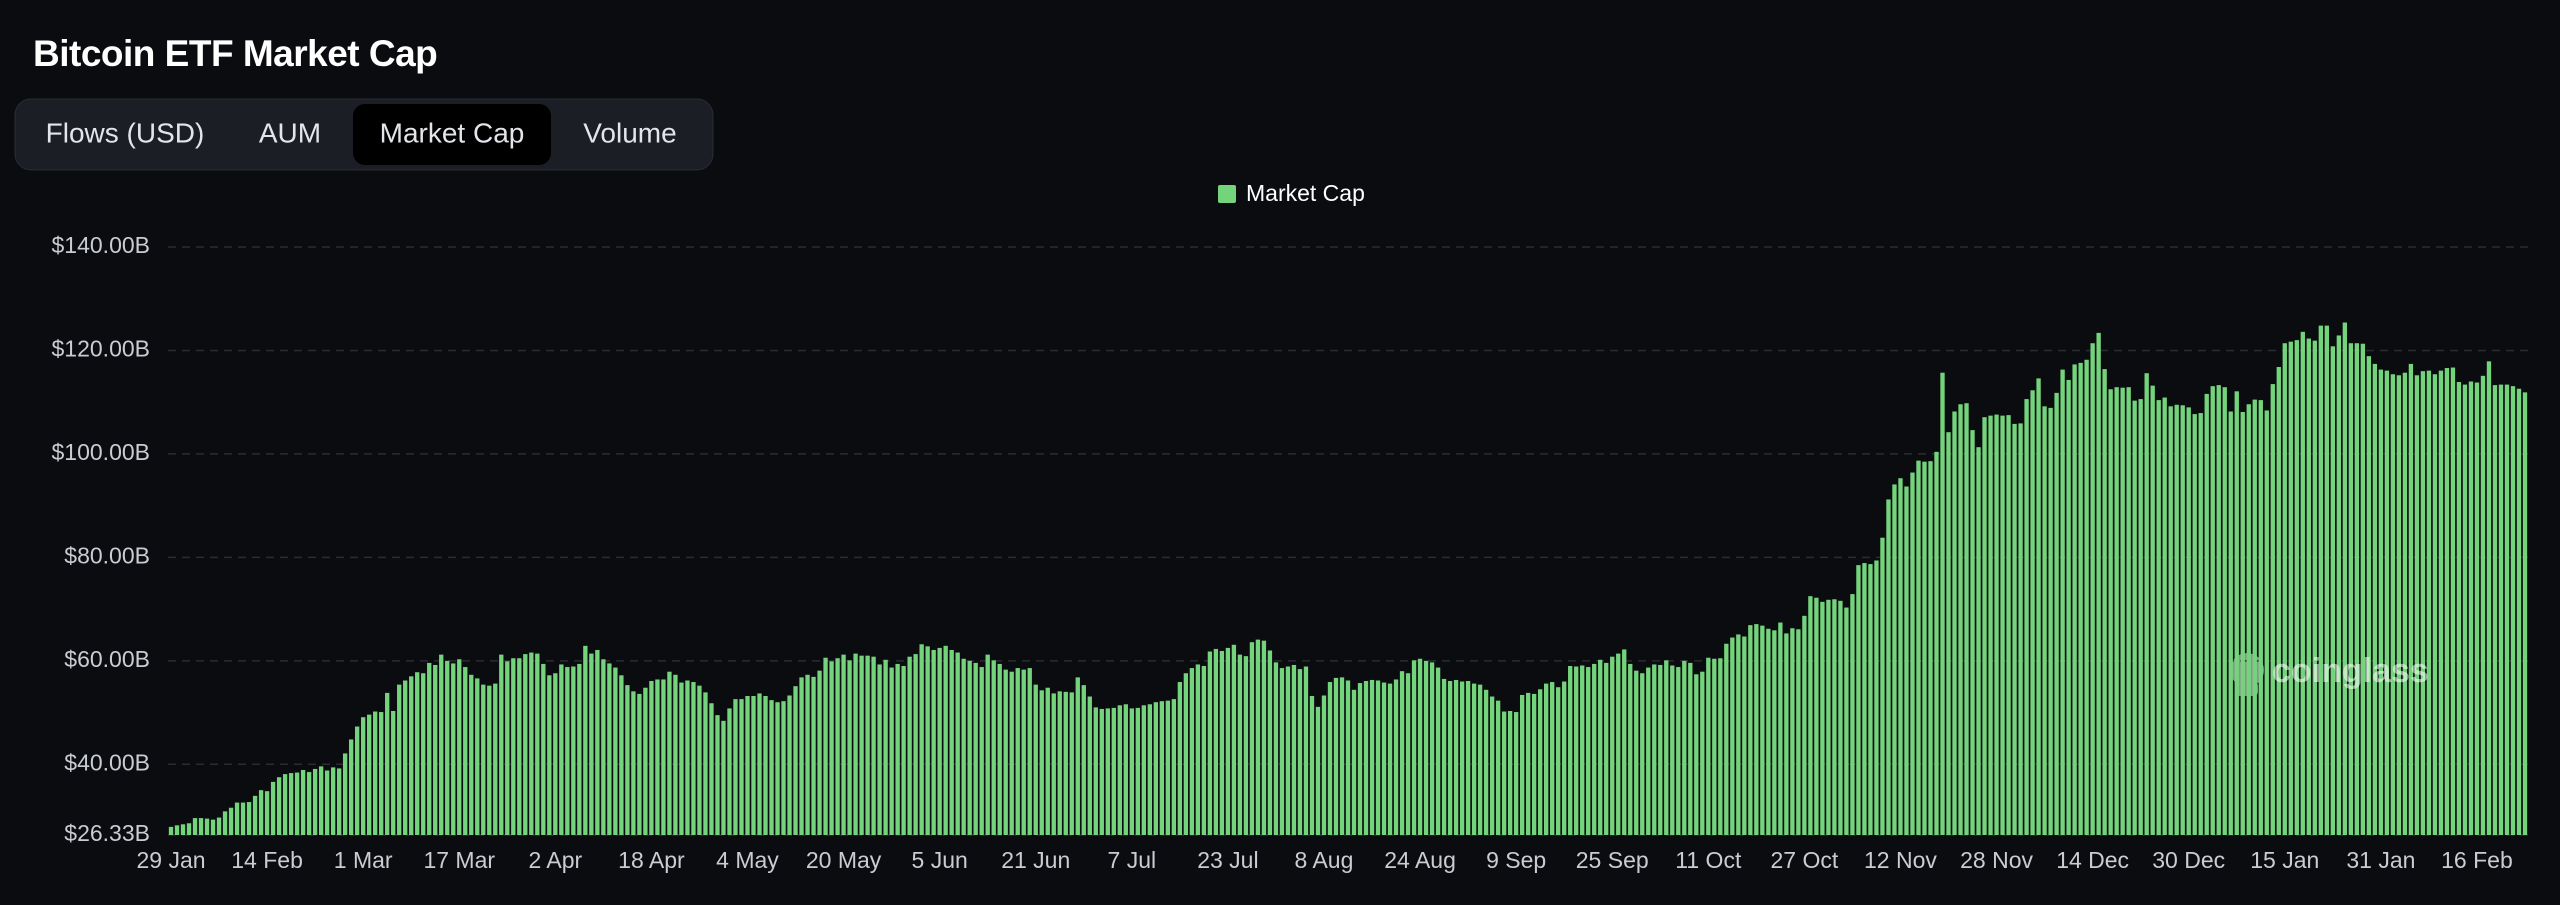  I want to click on tab: Flows (USD), so click(125, 132).